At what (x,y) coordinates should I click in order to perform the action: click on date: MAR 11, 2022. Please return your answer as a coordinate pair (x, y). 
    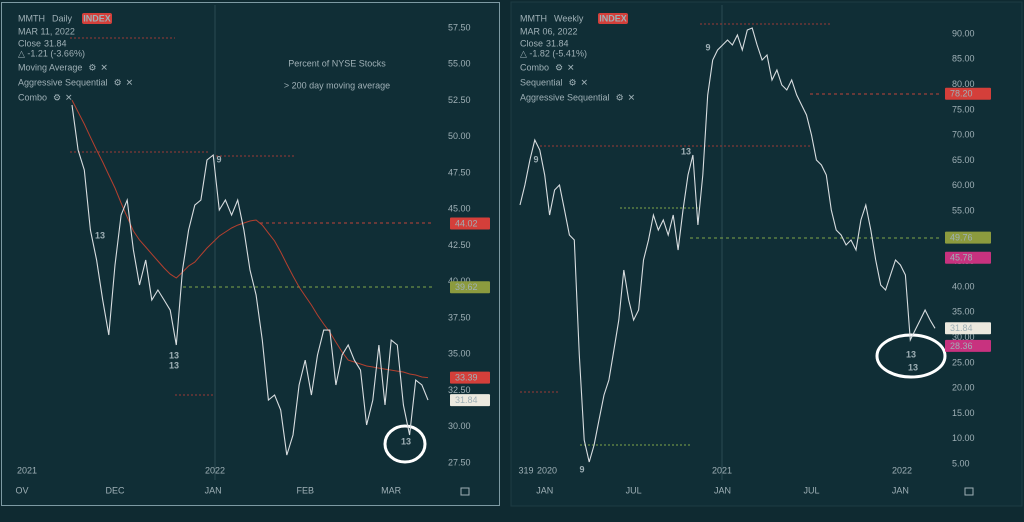
    Looking at the image, I should click on (46, 31).